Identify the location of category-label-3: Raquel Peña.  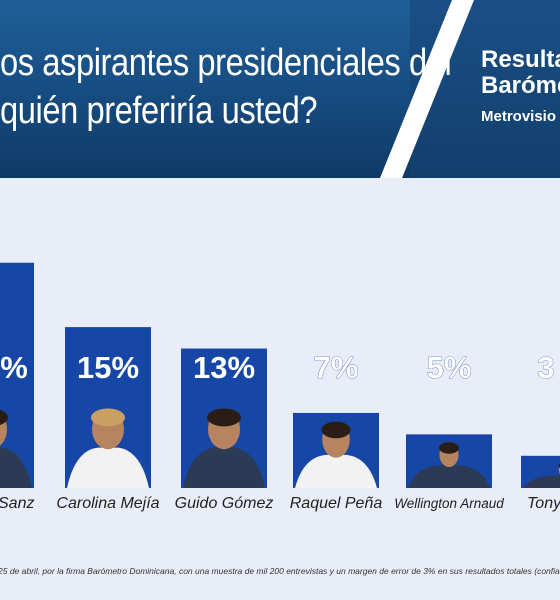
(336, 503).